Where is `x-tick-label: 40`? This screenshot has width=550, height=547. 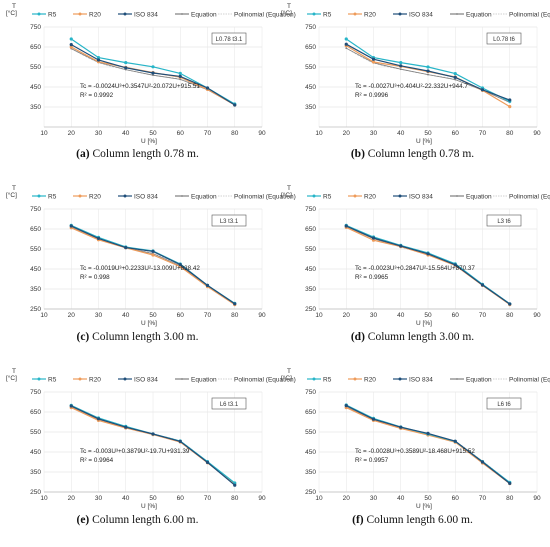
x-tick-label: 40 is located at coordinates (401, 498).